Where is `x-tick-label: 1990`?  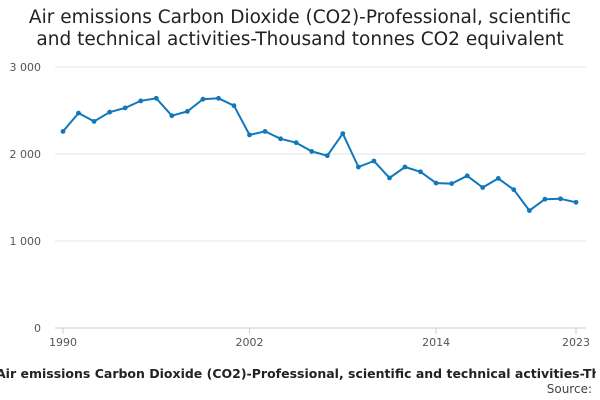
x-tick-label: 1990 is located at coordinates (63, 342).